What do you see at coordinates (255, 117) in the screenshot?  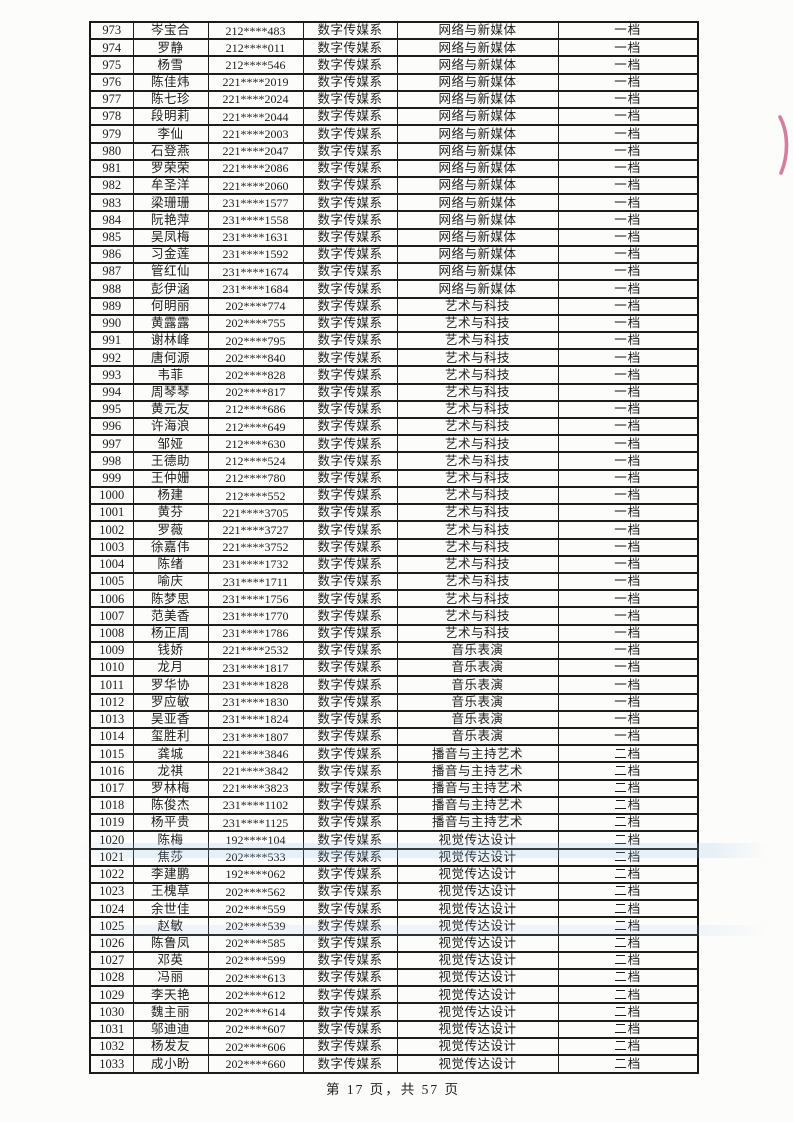 I see `cell-id: 221****2044` at bounding box center [255, 117].